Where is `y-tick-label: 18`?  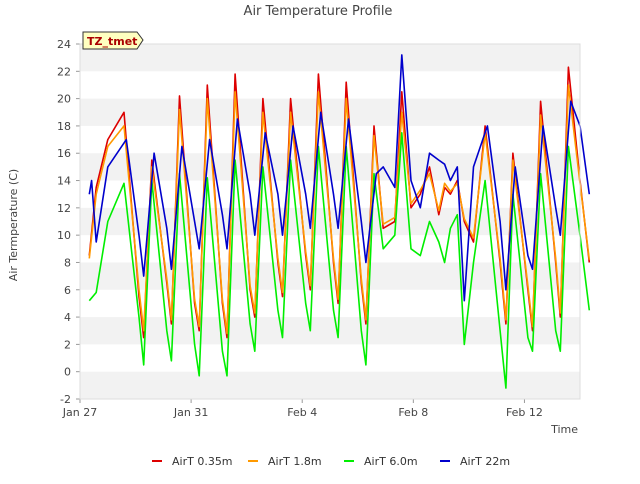 y-tick-label: 18 is located at coordinates (64, 126).